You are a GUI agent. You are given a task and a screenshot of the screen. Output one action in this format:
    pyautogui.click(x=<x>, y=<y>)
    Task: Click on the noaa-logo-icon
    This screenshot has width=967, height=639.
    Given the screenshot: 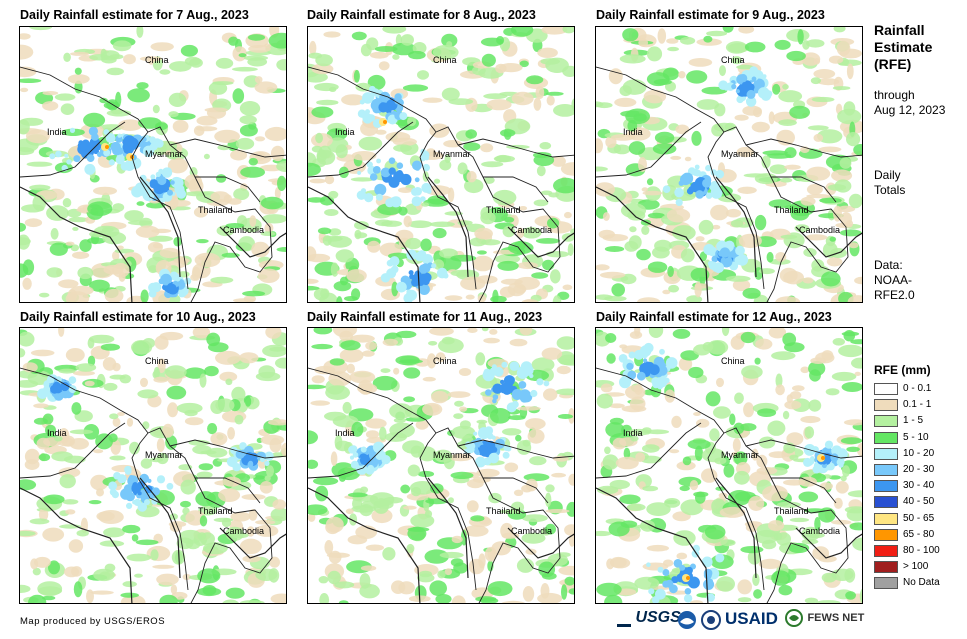 What is the action you would take?
    pyautogui.click(x=687, y=621)
    